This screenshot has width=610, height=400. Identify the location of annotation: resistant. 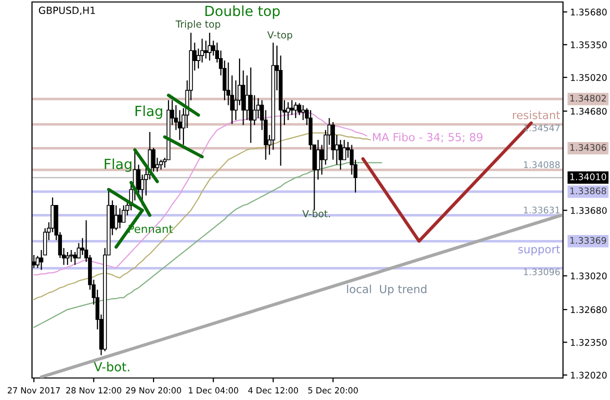
(536, 115).